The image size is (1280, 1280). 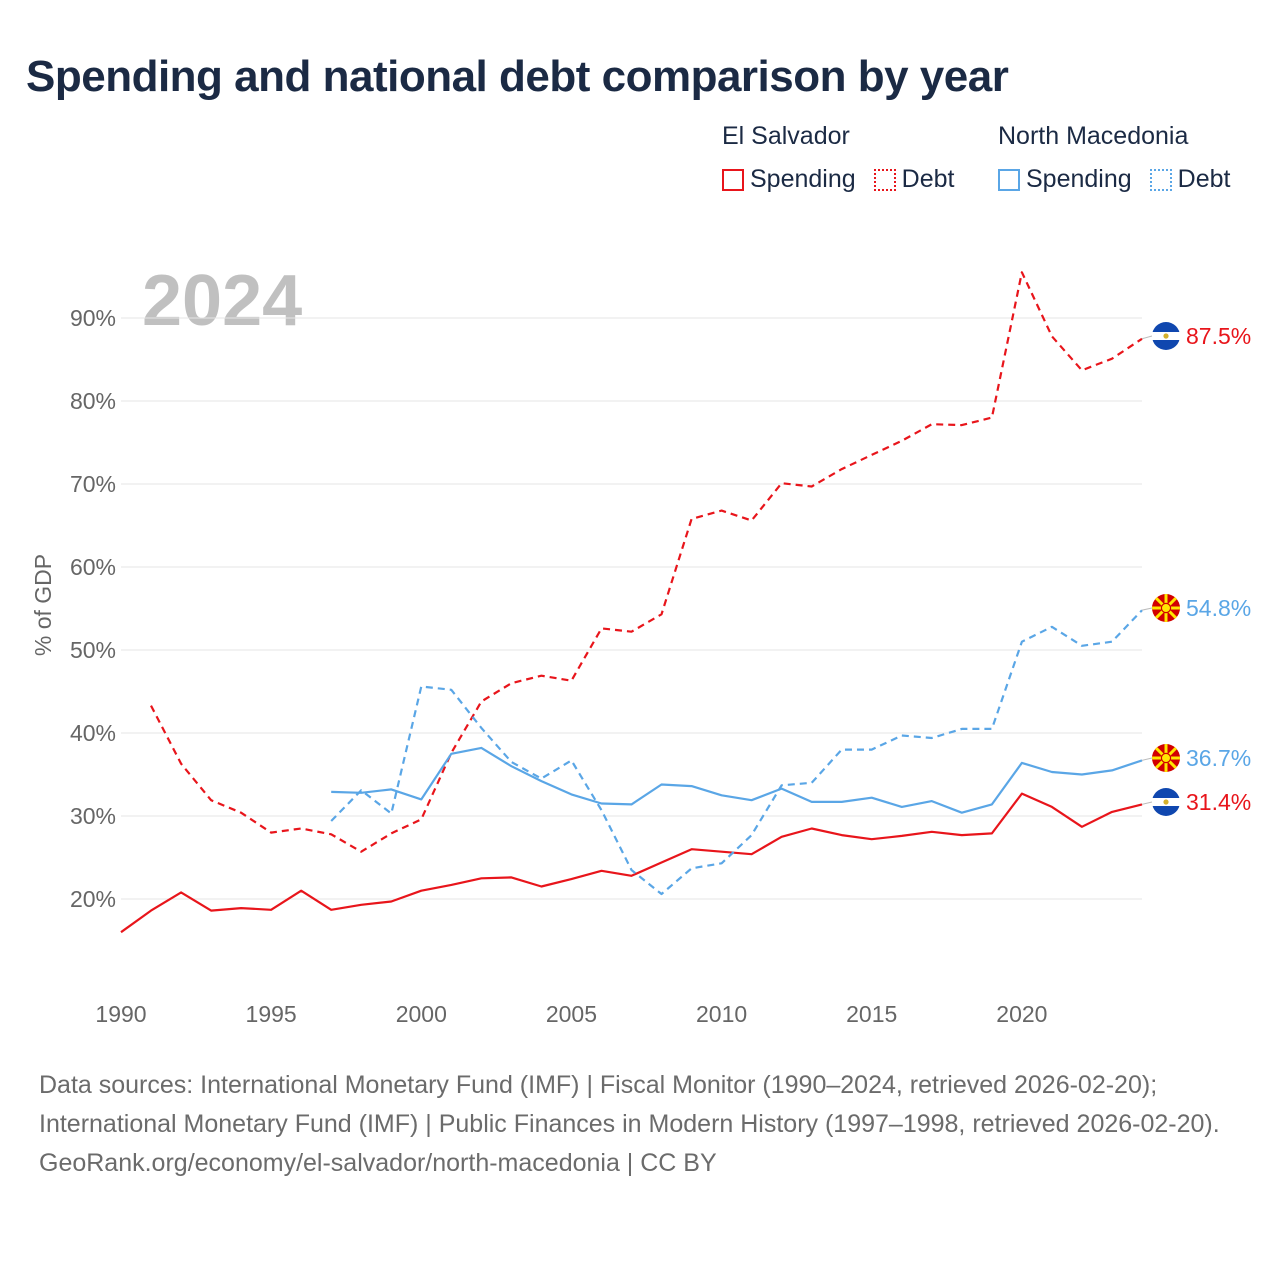 What do you see at coordinates (1196, 569) in the screenshot?
I see `end-markers: 87.5% 31.4% 54.8% 36.7%` at bounding box center [1196, 569].